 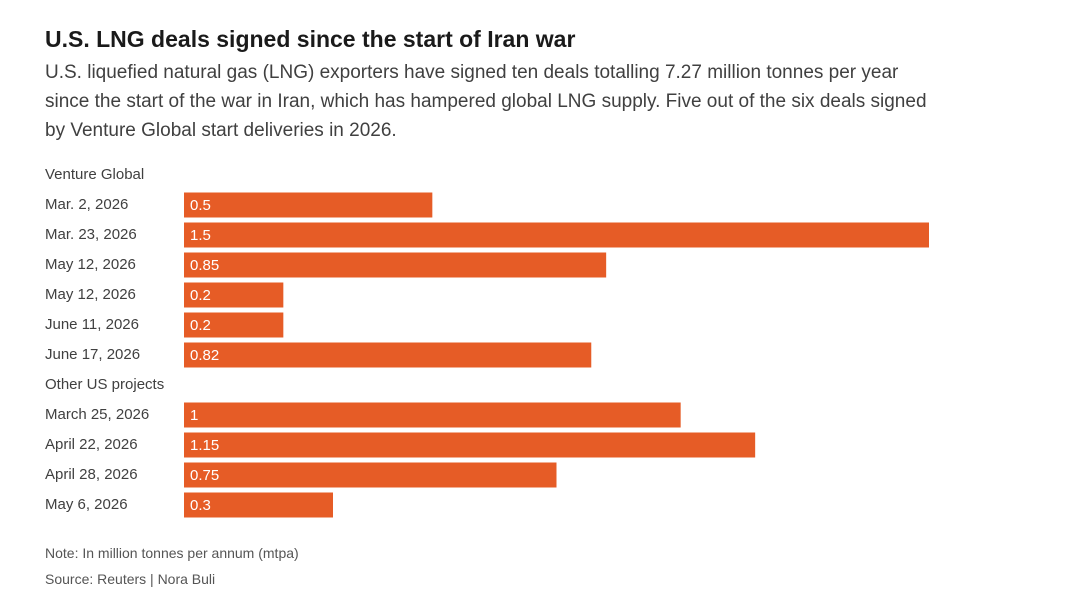 I want to click on category-label: May 6, 2026, so click(x=86, y=504).